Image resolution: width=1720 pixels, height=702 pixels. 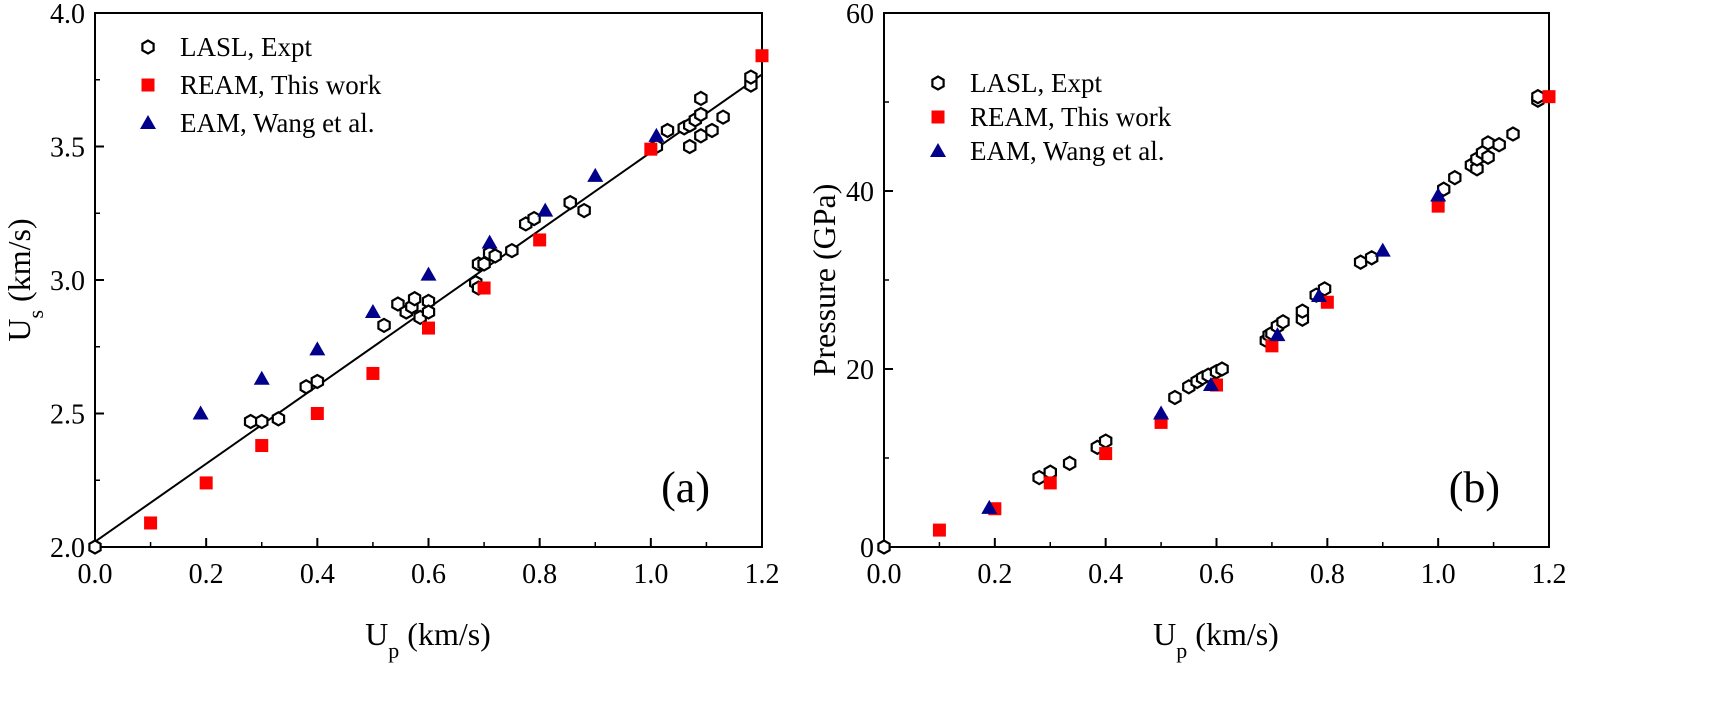 What do you see at coordinates (1327, 574) in the screenshot?
I see `x-tick-label-b-4: 0.8` at bounding box center [1327, 574].